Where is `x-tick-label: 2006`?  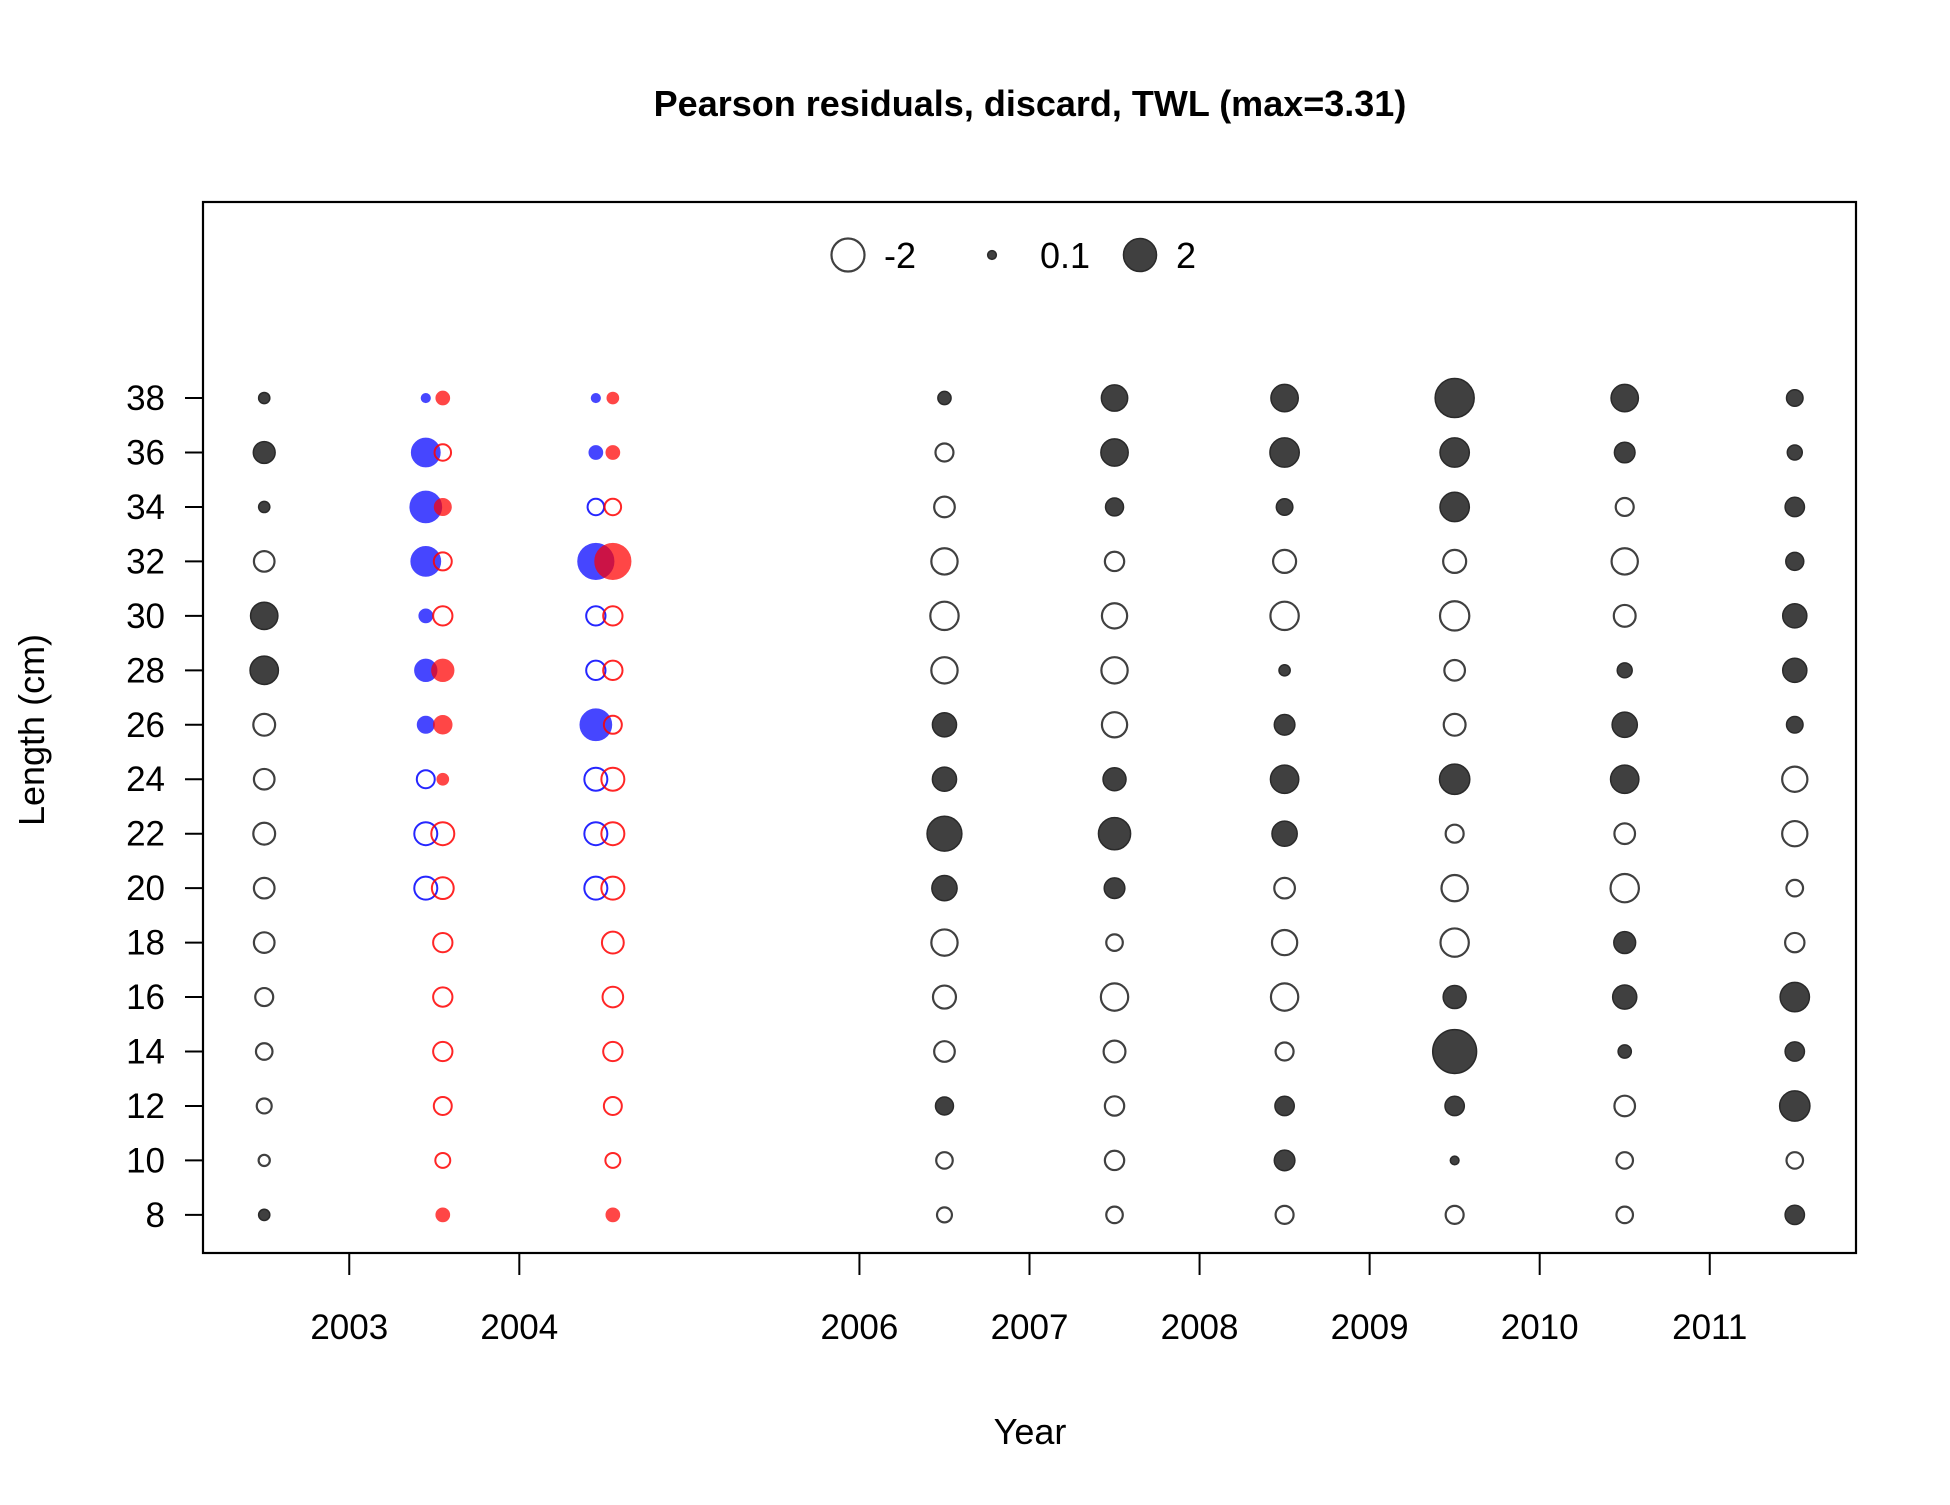 x-tick-label: 2006 is located at coordinates (860, 1327).